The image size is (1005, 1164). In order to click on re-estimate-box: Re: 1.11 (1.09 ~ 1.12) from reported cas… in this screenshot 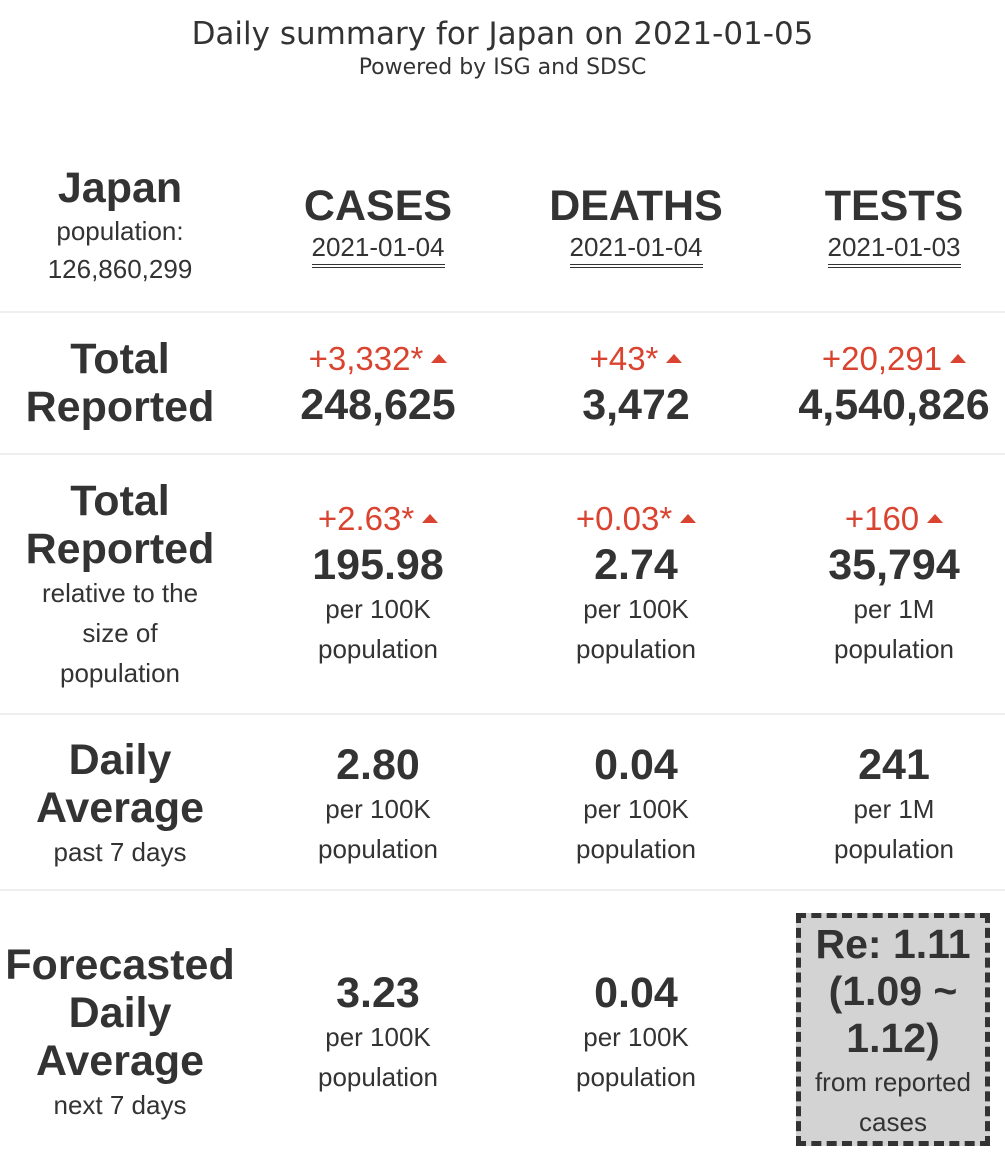, I will do `click(893, 1029)`.